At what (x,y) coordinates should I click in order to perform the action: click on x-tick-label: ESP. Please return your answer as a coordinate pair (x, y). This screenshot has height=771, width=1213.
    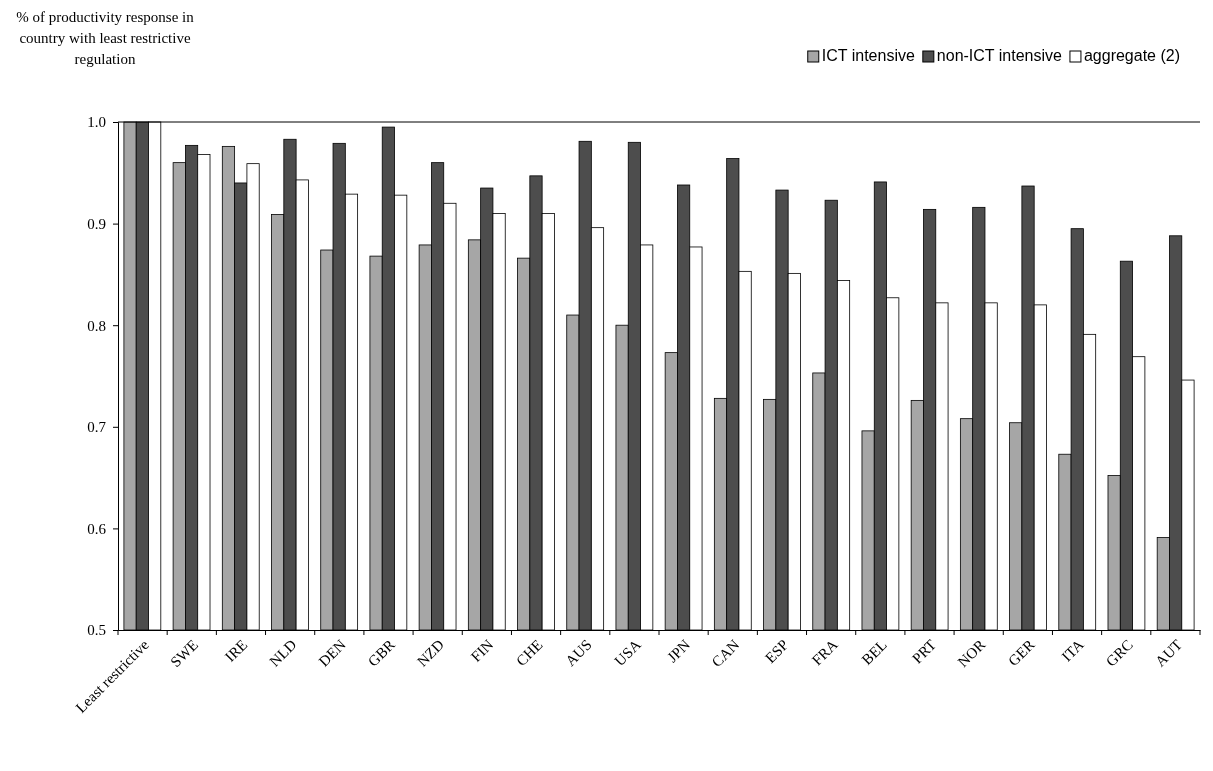
    Looking at the image, I should click on (776, 651).